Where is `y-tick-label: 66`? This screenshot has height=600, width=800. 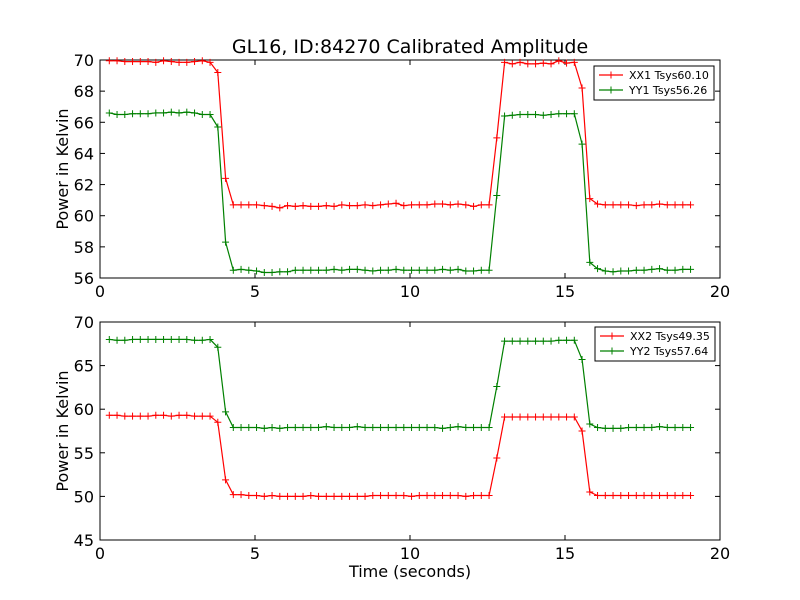
y-tick-label: 66 is located at coordinates (84, 122).